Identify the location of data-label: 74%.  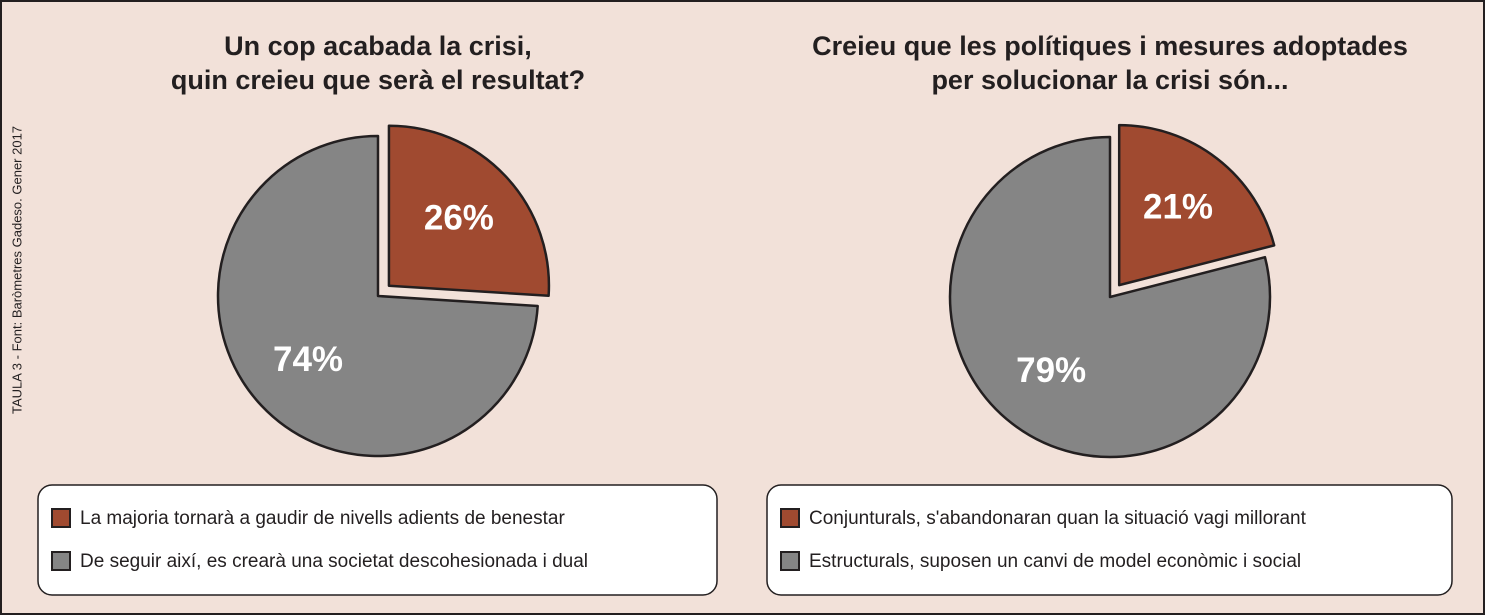
(308, 359).